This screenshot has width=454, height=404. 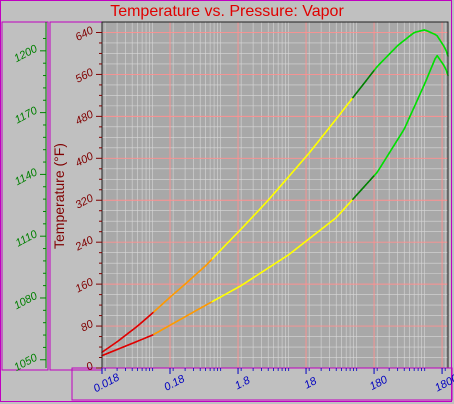 I want to click on y-tick-label: 160, so click(x=85, y=286).